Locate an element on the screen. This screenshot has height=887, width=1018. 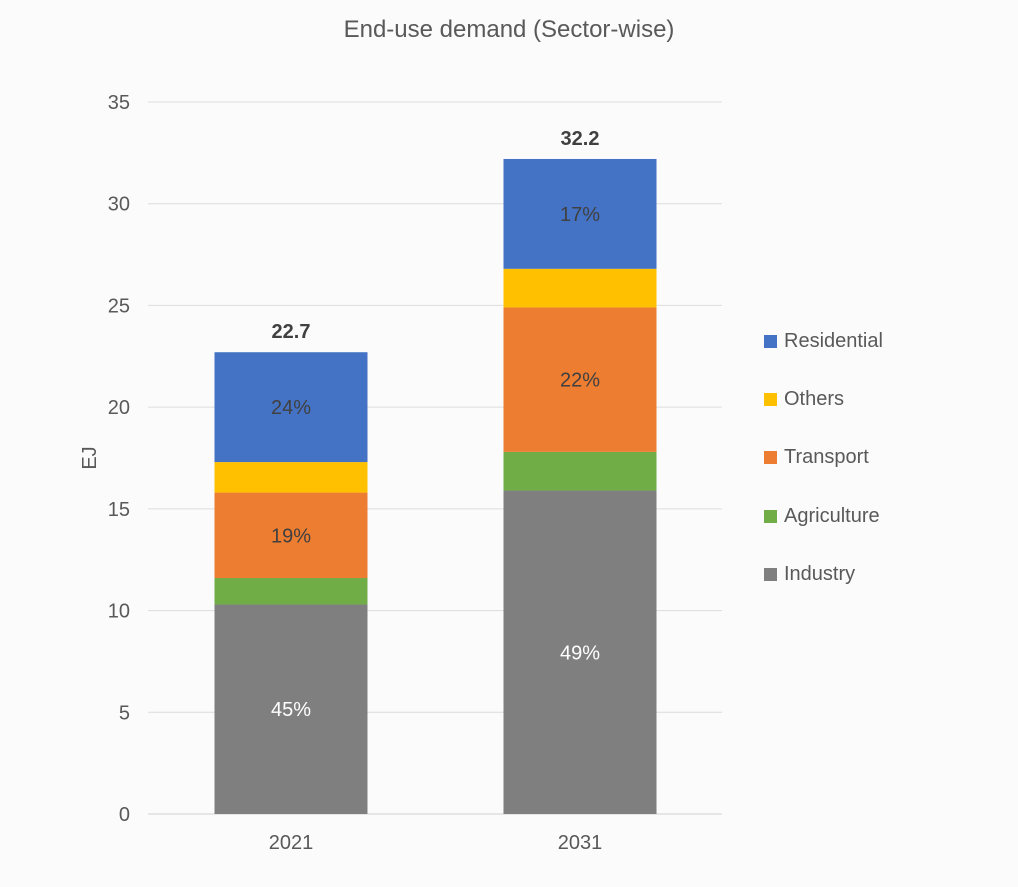
segment-data-label: 45% is located at coordinates (291, 710).